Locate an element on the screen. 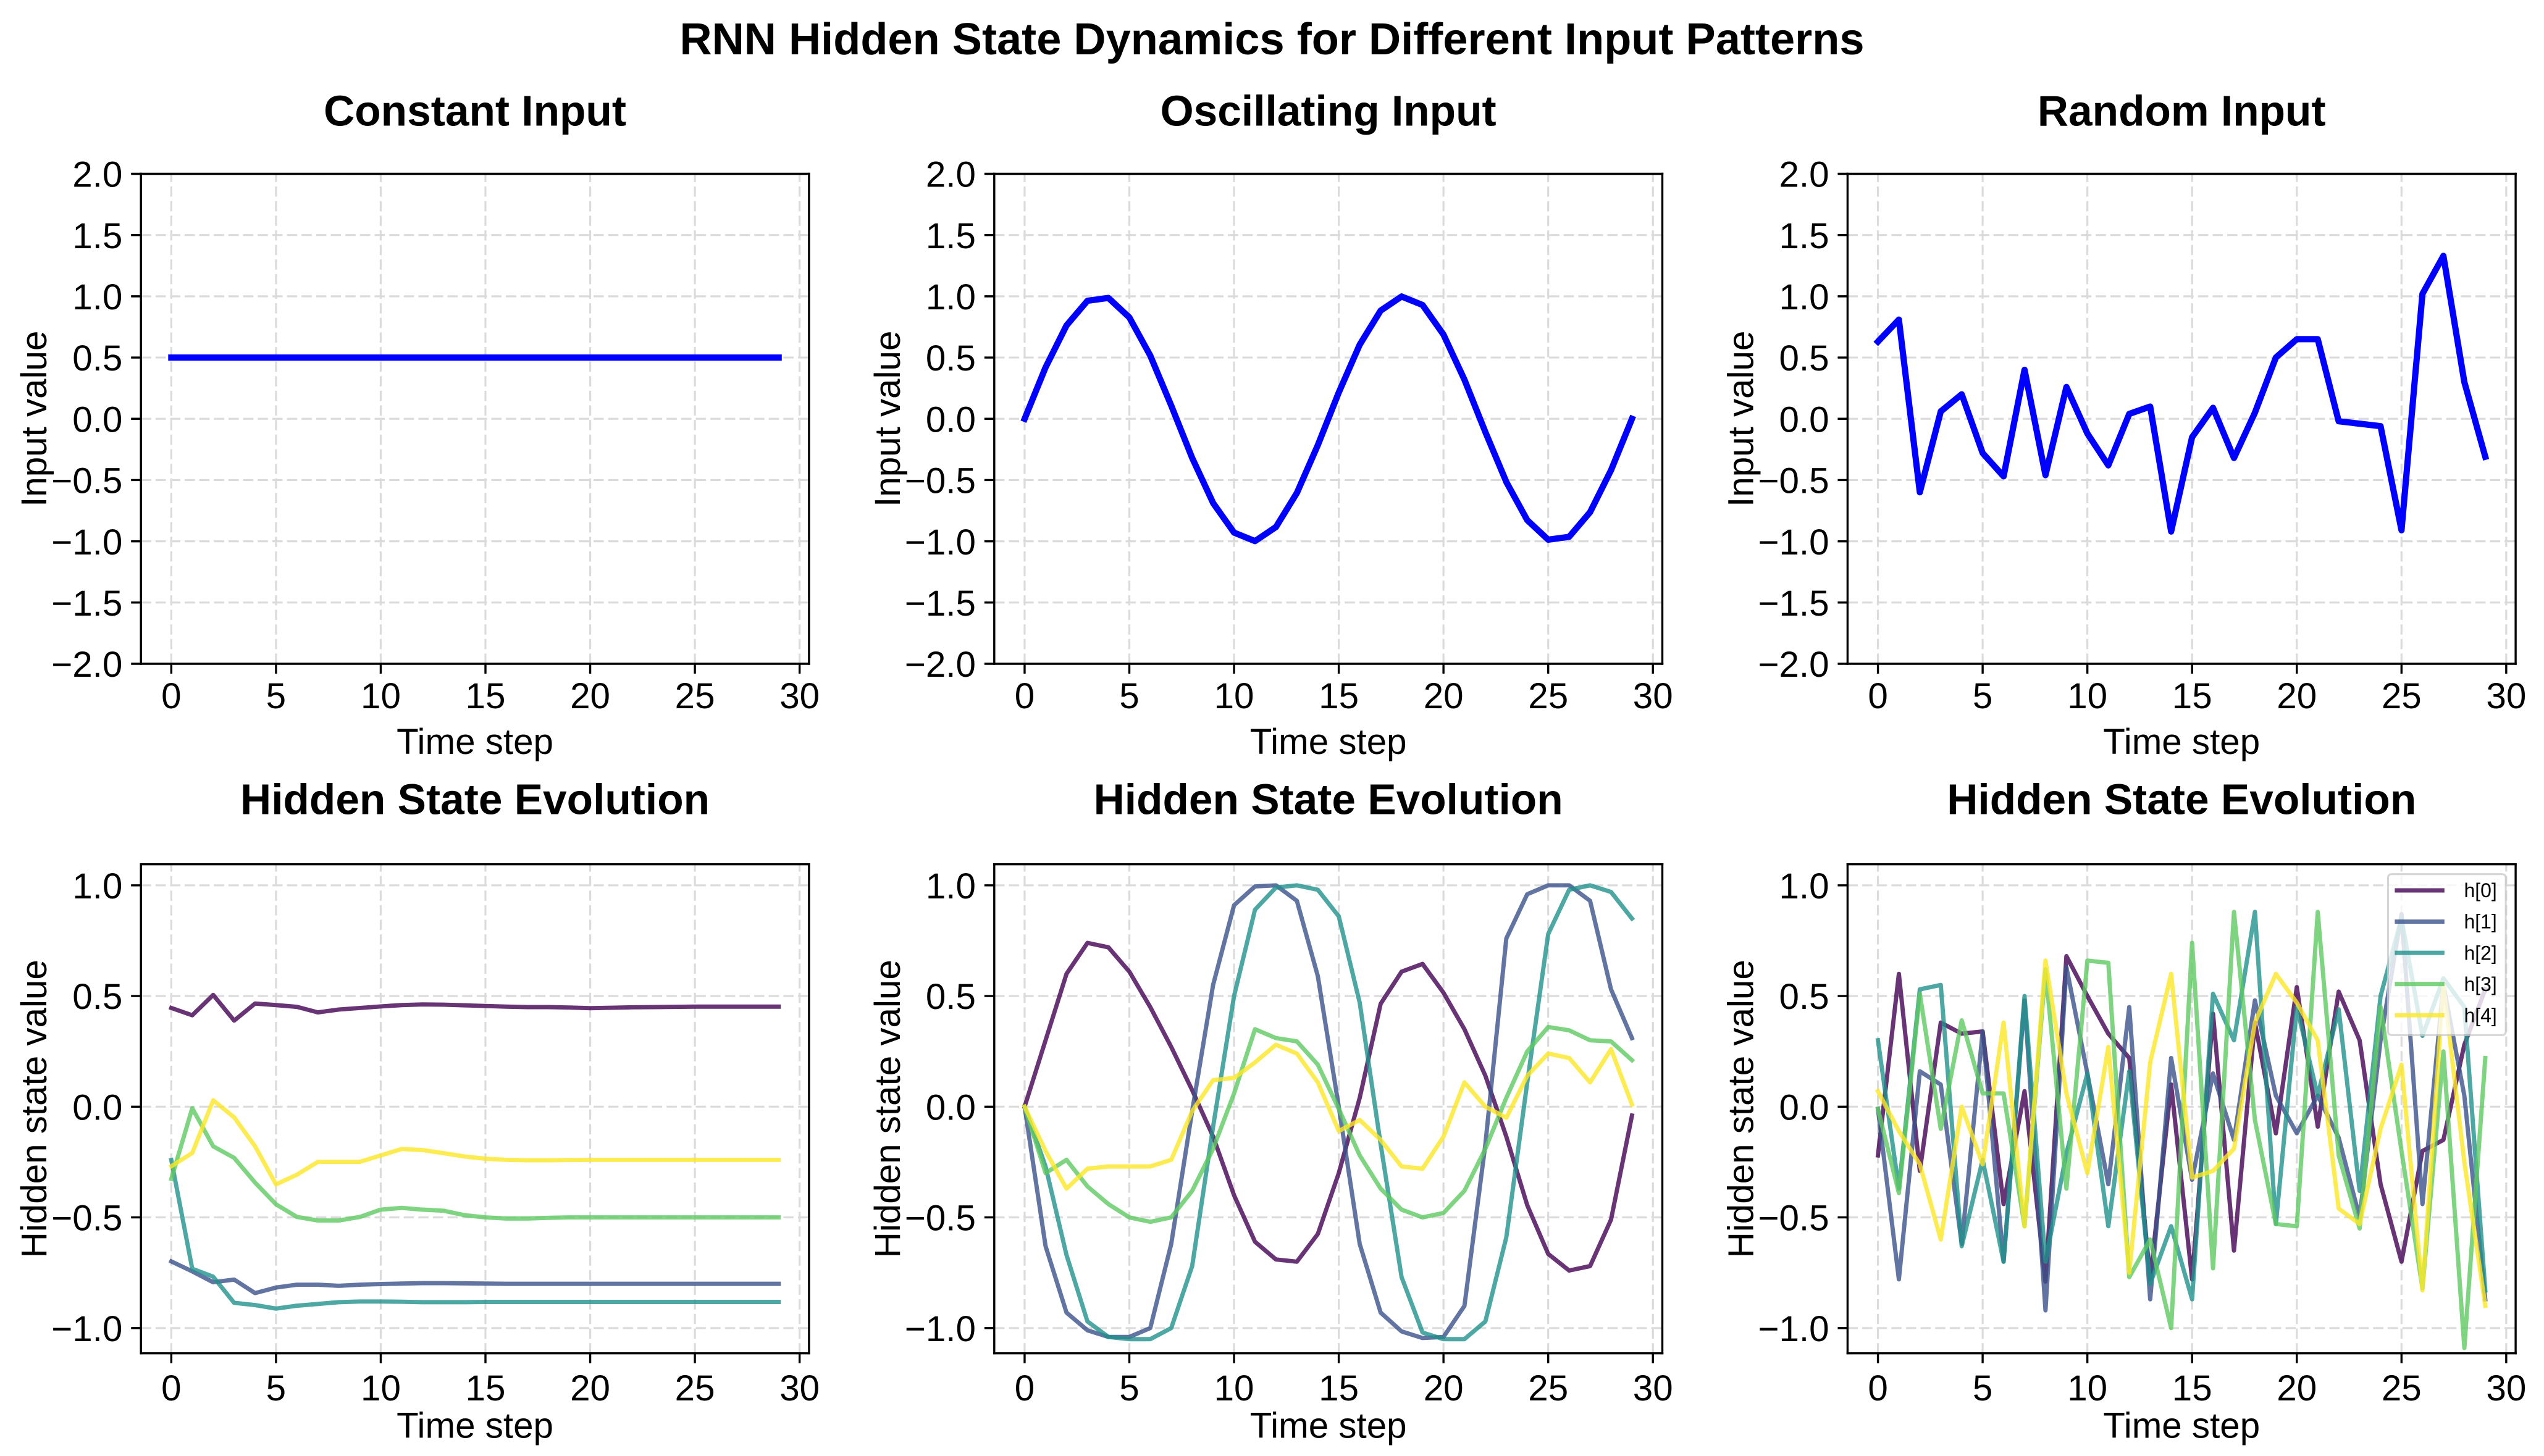 The image size is (2544, 1456). svg-text: h[0] is located at coordinates (2480, 890).